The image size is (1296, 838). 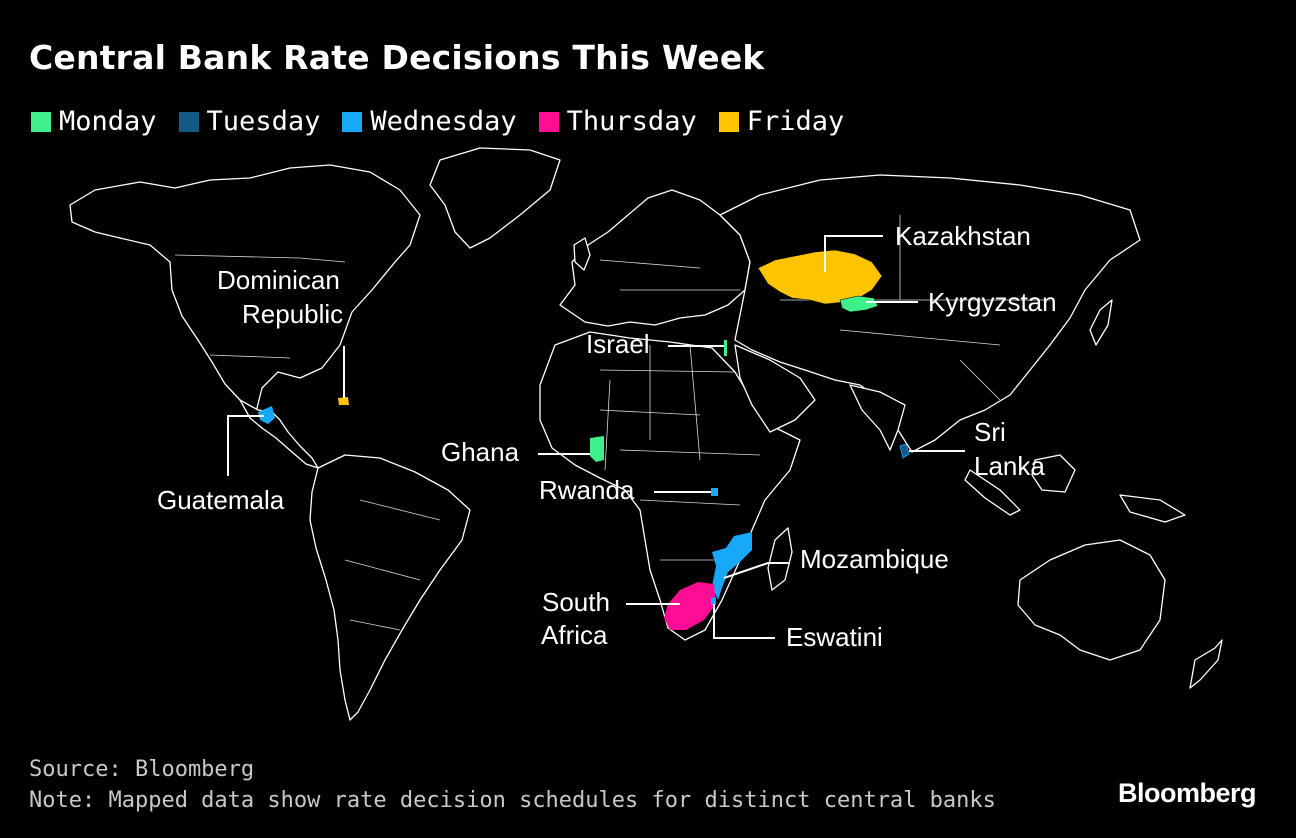 I want to click on label-rwanda: Rwanda, so click(x=587, y=490).